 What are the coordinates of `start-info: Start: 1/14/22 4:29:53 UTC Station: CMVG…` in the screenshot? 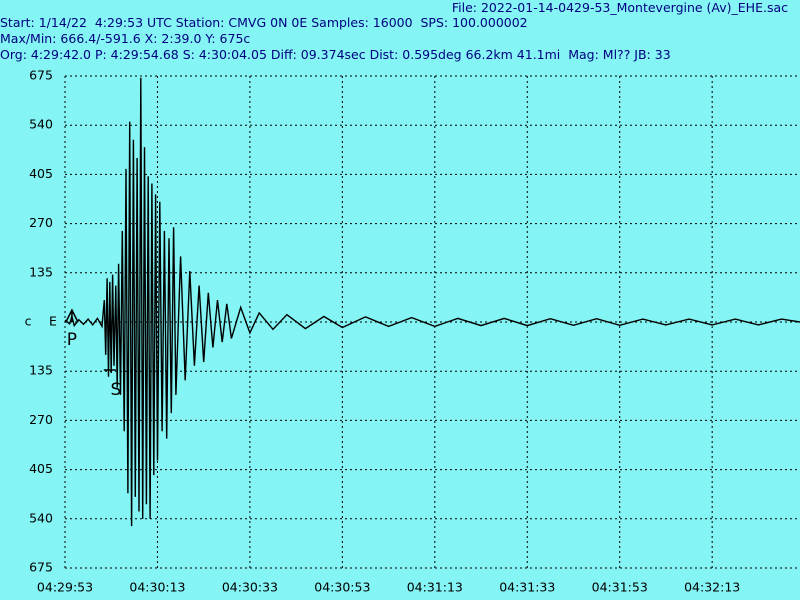 It's located at (264, 22).